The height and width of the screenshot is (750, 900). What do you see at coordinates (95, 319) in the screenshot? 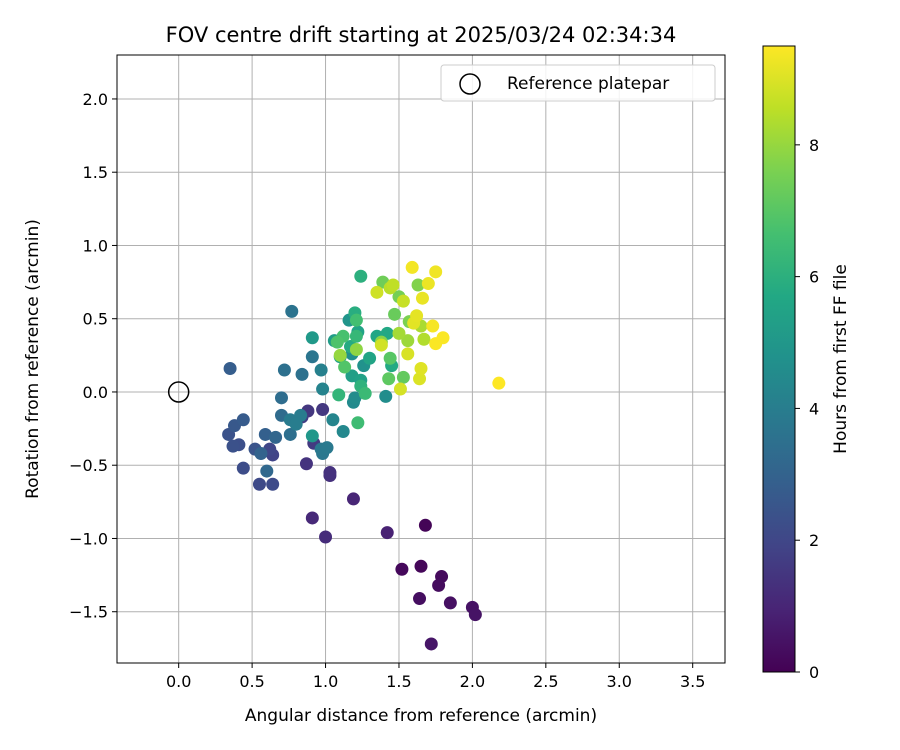
I see `y-tick-label: 0.5` at bounding box center [95, 319].